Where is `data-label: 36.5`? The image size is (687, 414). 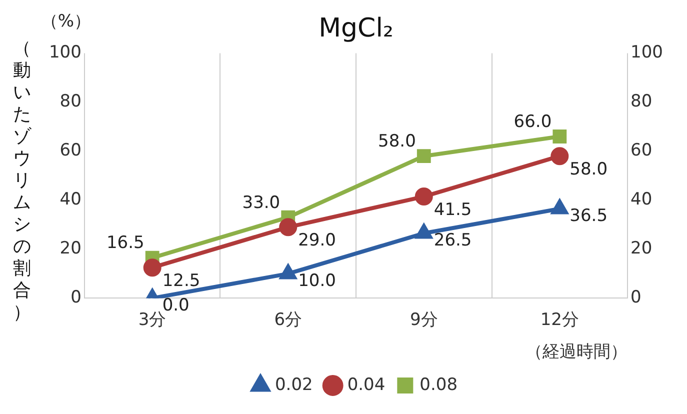
data-label: 36.5 is located at coordinates (589, 216).